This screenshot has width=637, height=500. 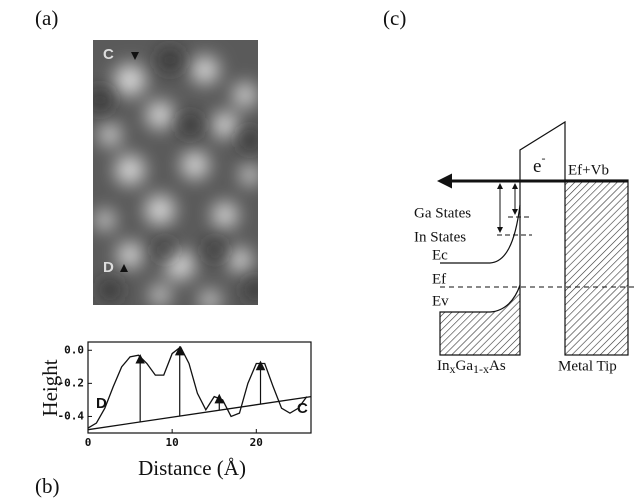 I want to click on y-tick-label: 0.0, so click(x=74, y=349).